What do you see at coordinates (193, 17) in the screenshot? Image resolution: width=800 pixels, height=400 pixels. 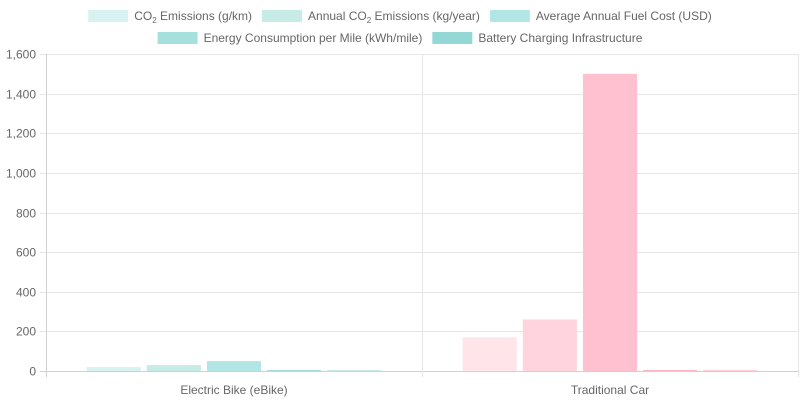 I see `legend-label: CO2 Emissions (g/km)` at bounding box center [193, 17].